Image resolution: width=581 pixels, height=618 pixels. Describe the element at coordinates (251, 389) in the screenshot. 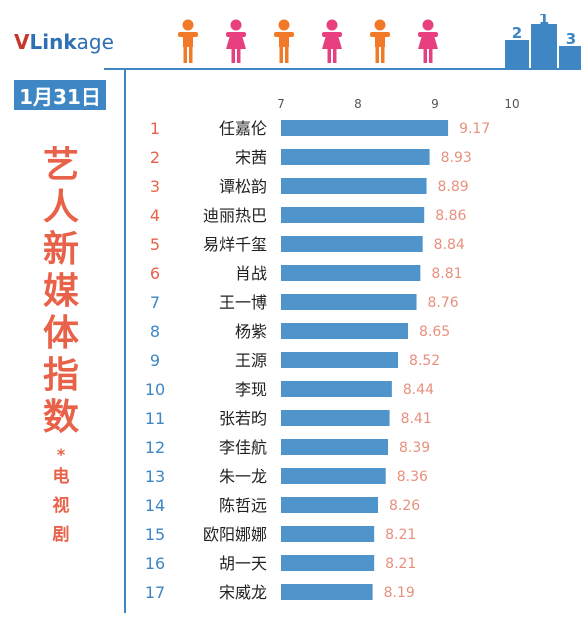

I see `category-label: 李现` at that location.